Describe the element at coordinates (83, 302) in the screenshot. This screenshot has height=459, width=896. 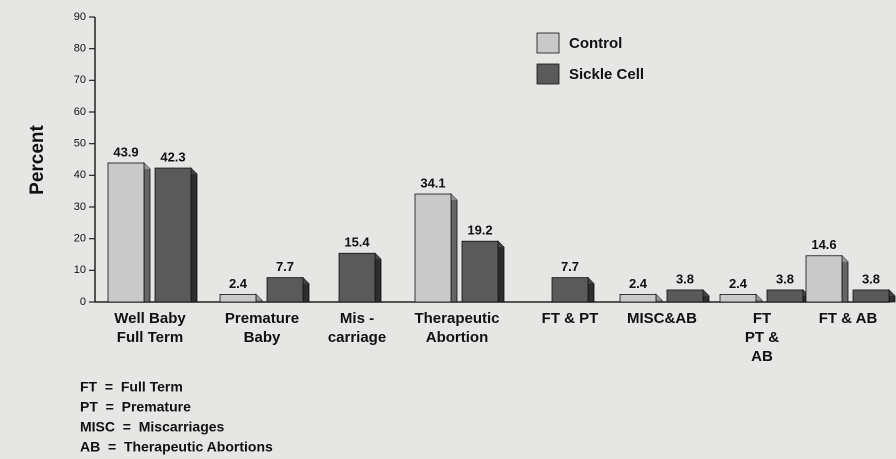
I see `y-tick-label: 0` at that location.